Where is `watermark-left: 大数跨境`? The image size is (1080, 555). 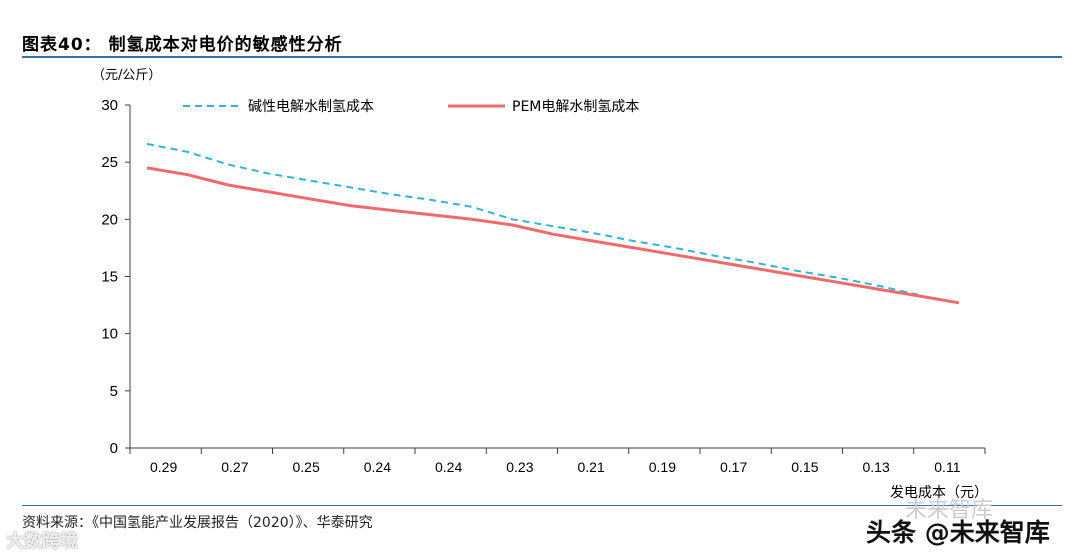
watermark-left: 大数跨境 is located at coordinates (42, 541).